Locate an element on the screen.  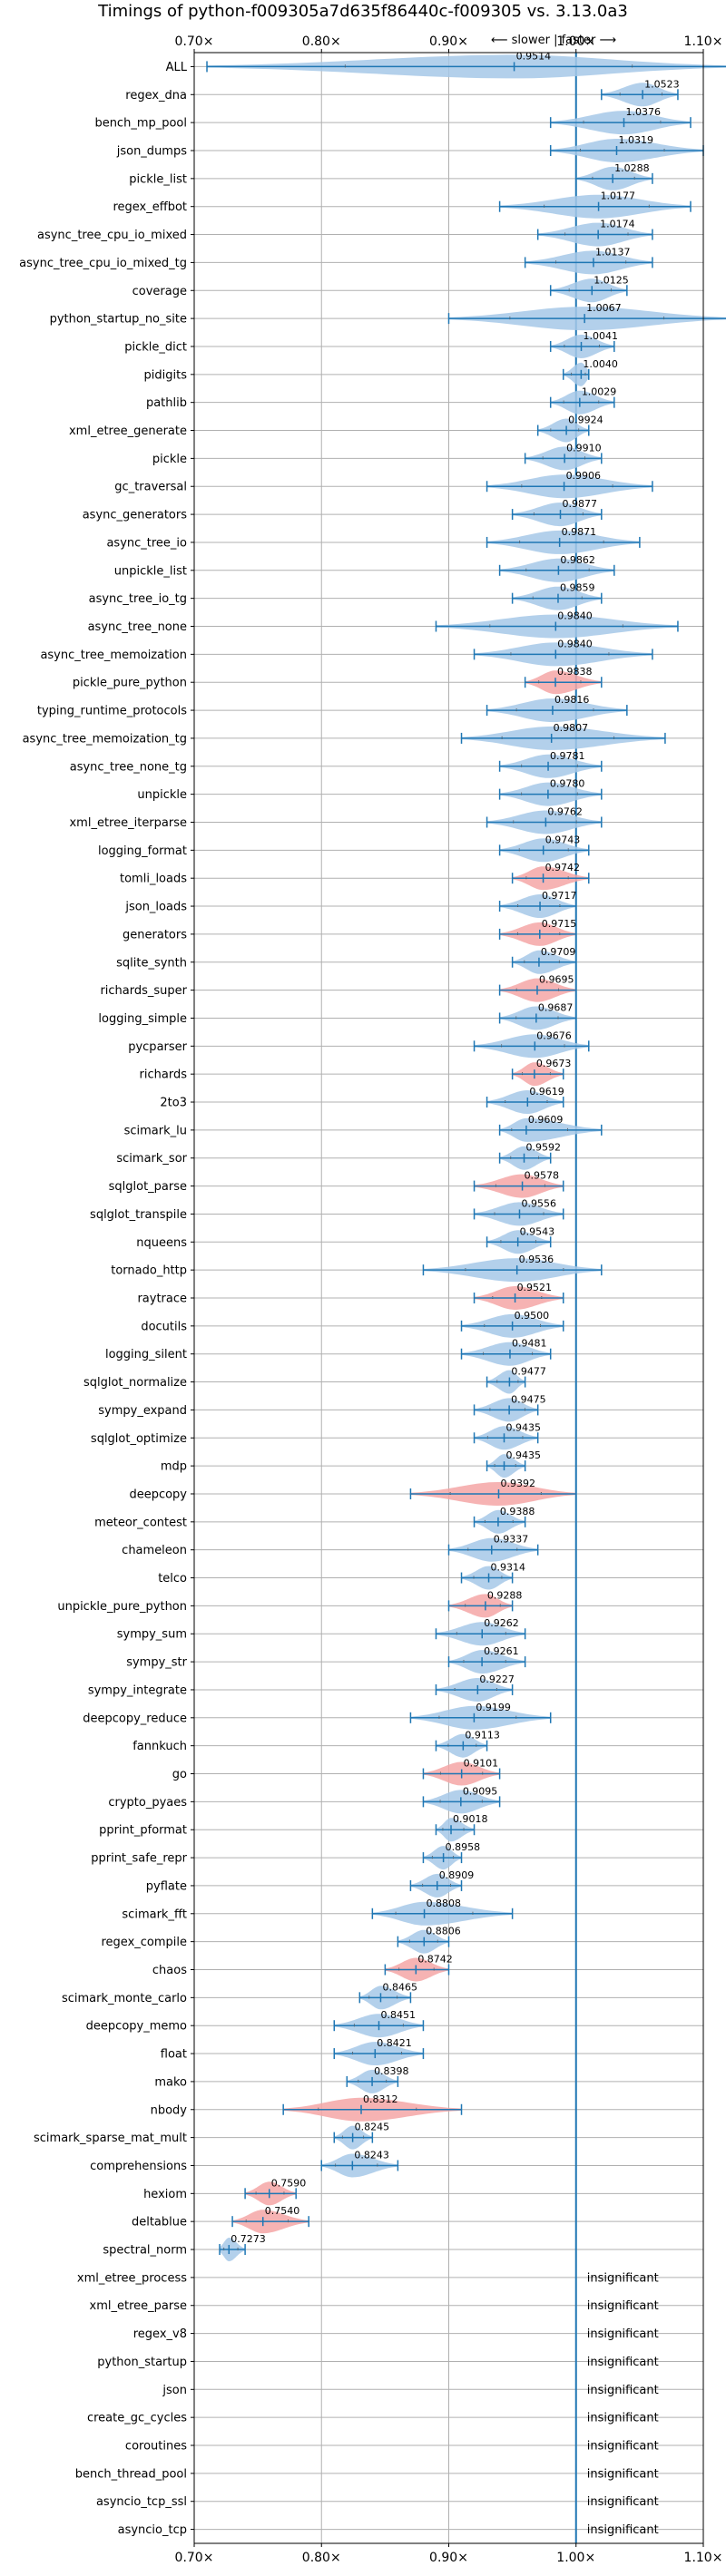
x-tick-label-top: 0.90× is located at coordinates (448, 41).